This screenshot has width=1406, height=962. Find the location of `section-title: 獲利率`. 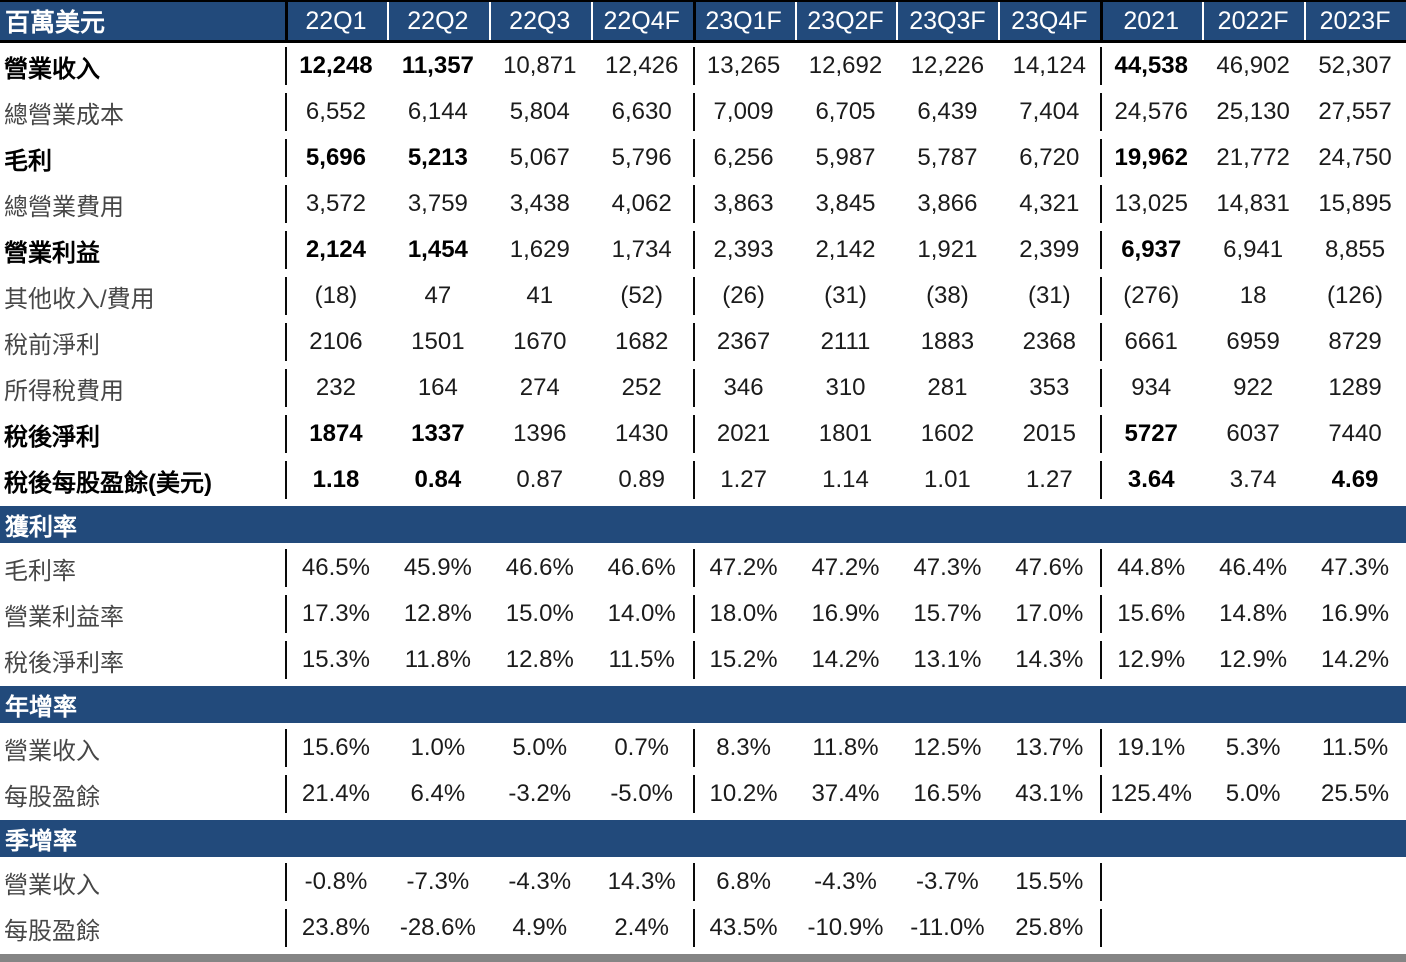

section-title: 獲利率 is located at coordinates (41, 527).